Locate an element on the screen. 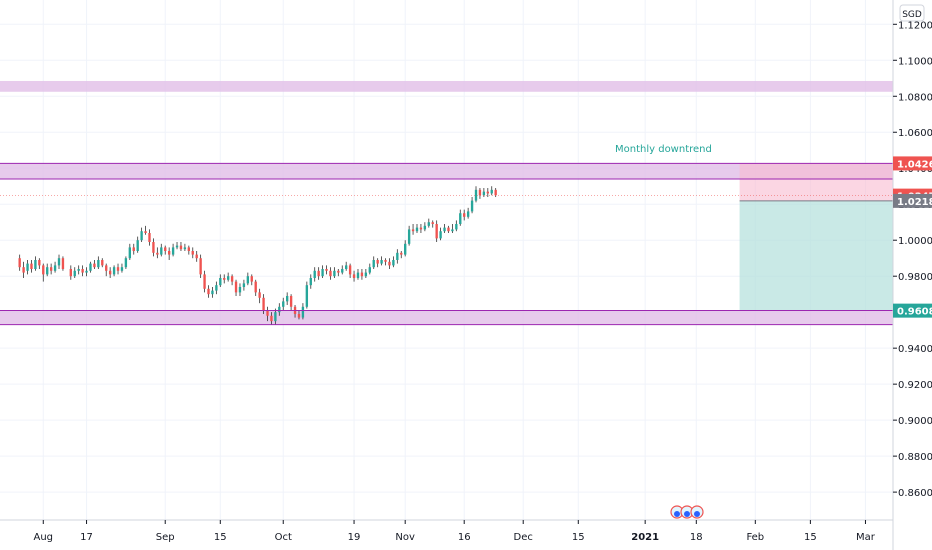  time-axis: Aug 17 Sep 15 Oct 19 Nov 16 Dec 15 2021 18 Feb 15 Mar is located at coordinates (446, 531).